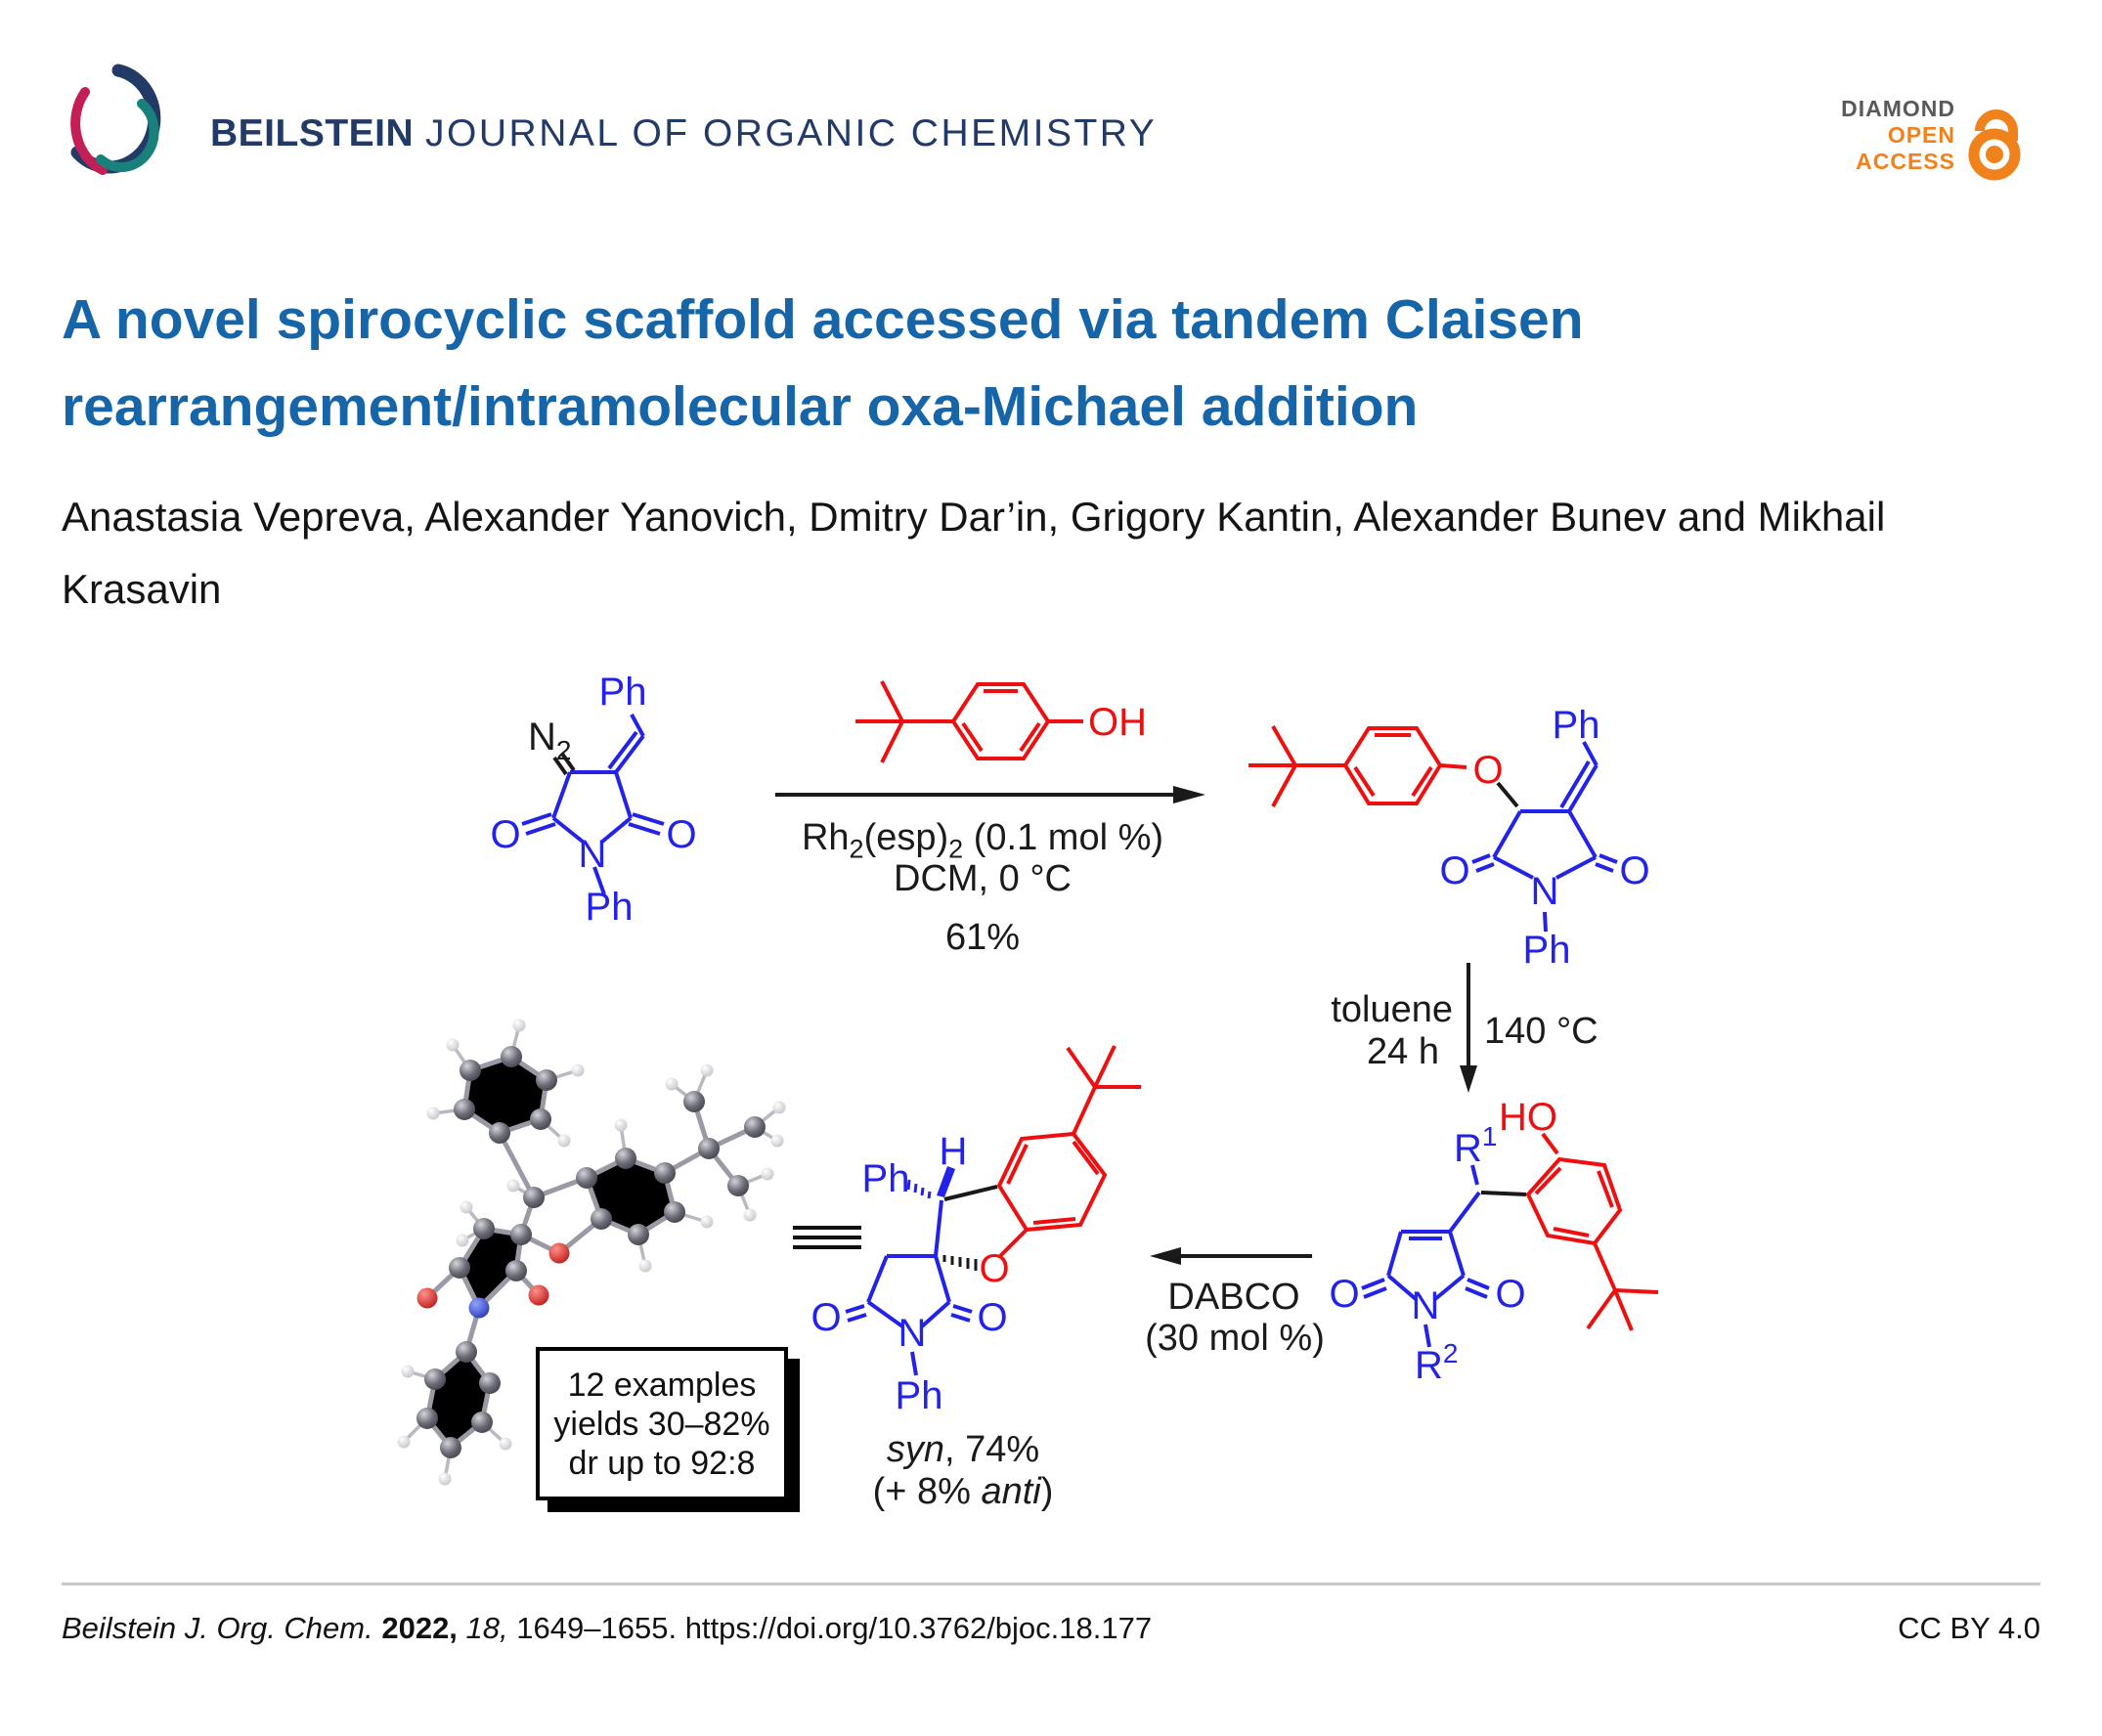 Image resolution: width=2102 pixels, height=1736 pixels. Describe the element at coordinates (1504, 1193) in the screenshot. I see `claisen-link-bond` at that location.